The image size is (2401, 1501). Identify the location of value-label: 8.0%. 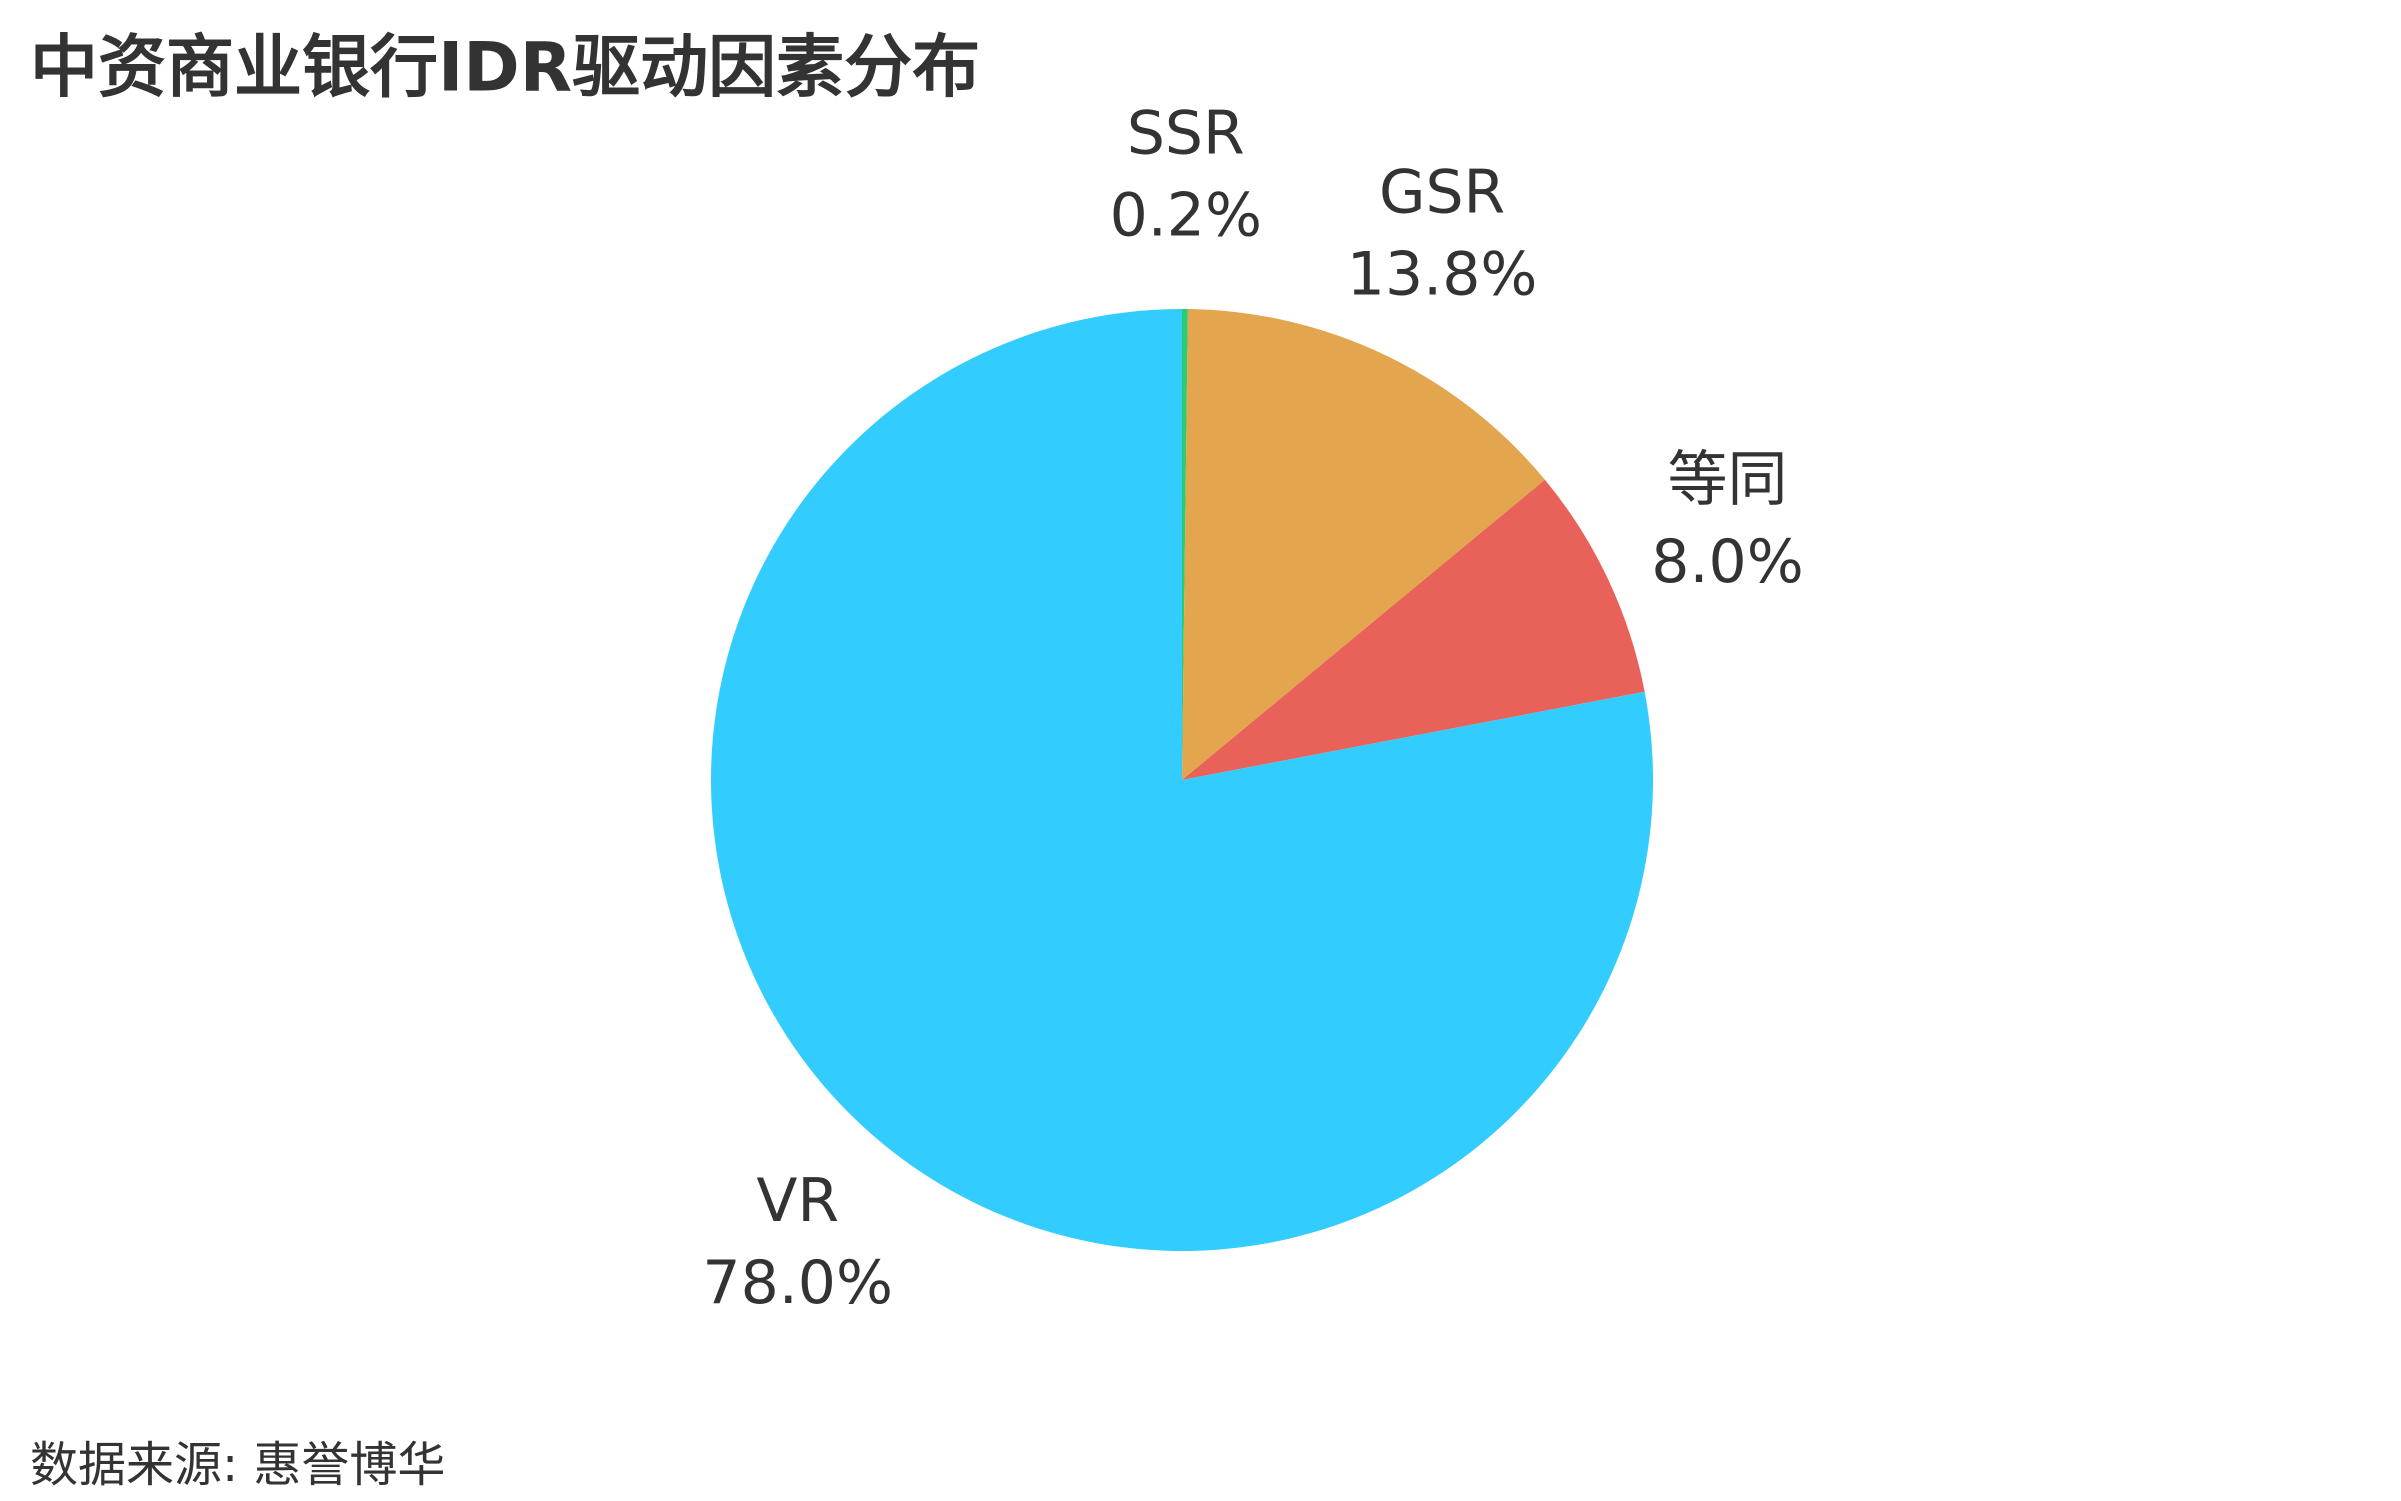
(1727, 562).